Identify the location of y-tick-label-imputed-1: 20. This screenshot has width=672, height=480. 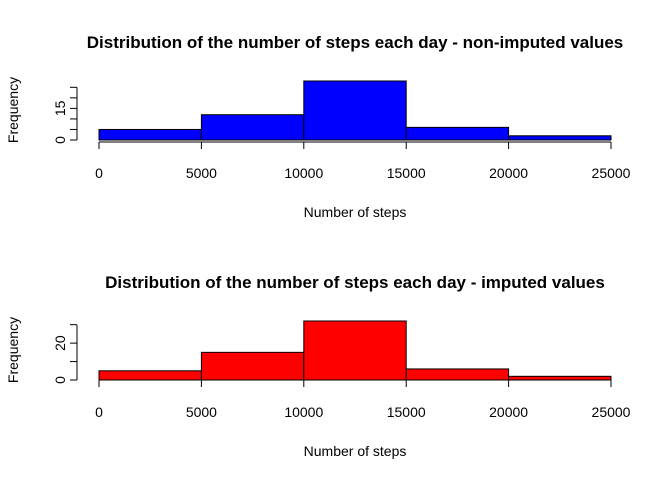
(60, 343).